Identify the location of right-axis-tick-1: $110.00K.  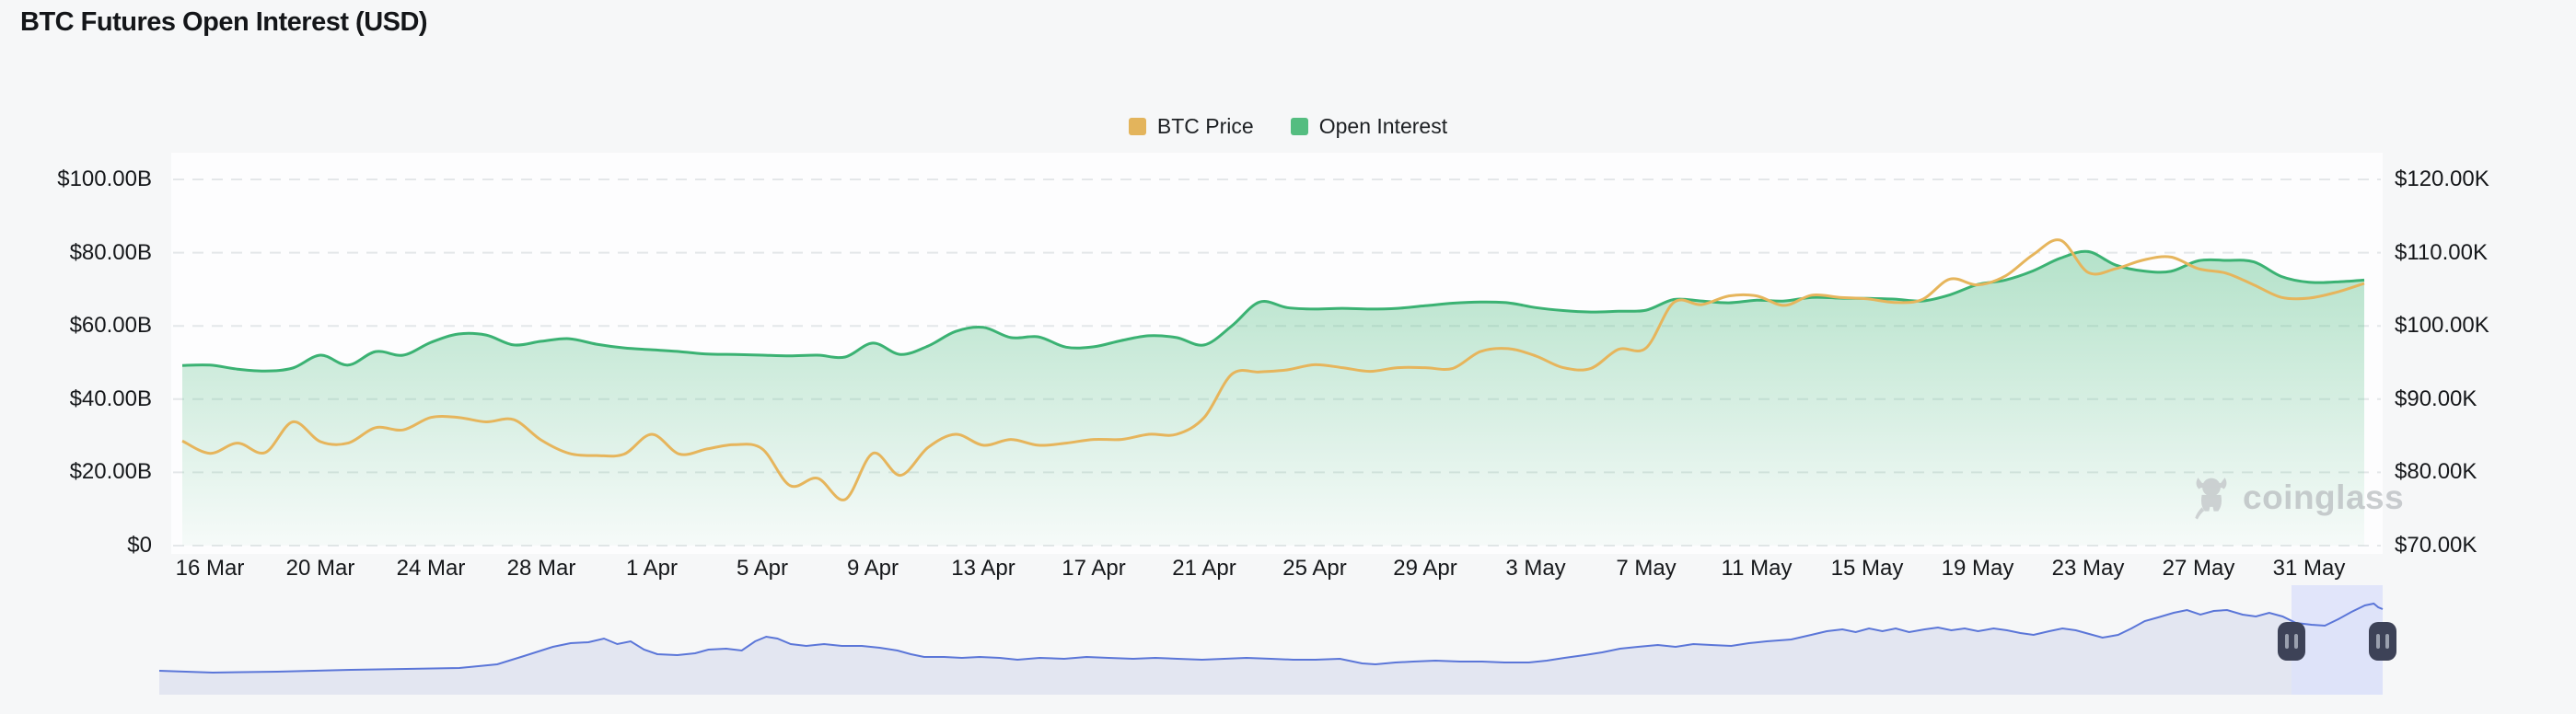
(2441, 252).